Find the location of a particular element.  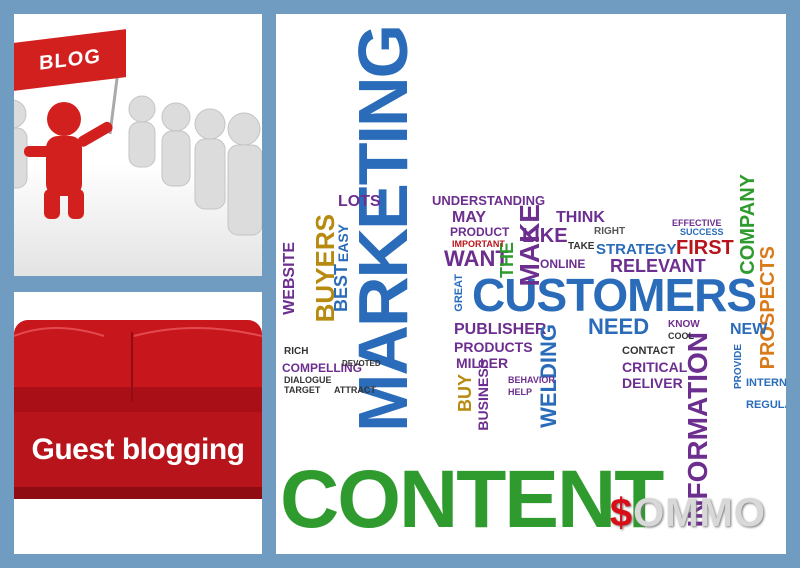

sommo-watermark: $OMMO is located at coordinates (688, 513).